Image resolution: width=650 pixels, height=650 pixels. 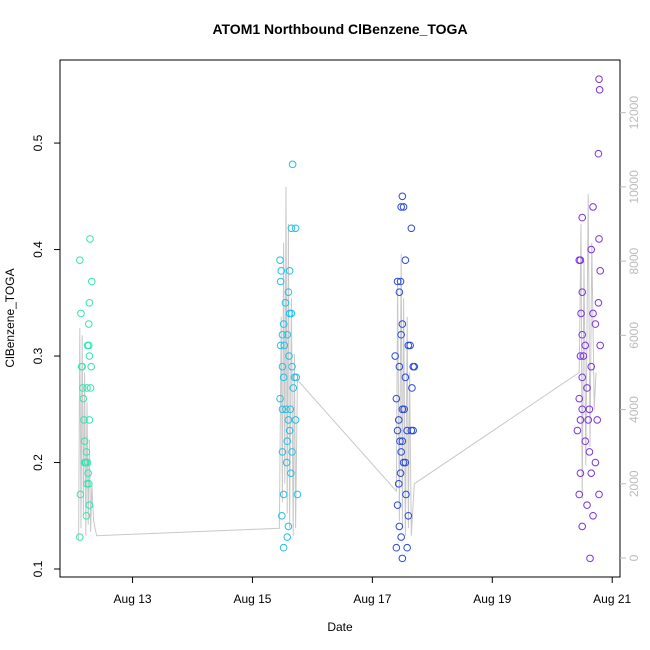 I want to click on x-tick-label: Aug 17, so click(x=372, y=599).